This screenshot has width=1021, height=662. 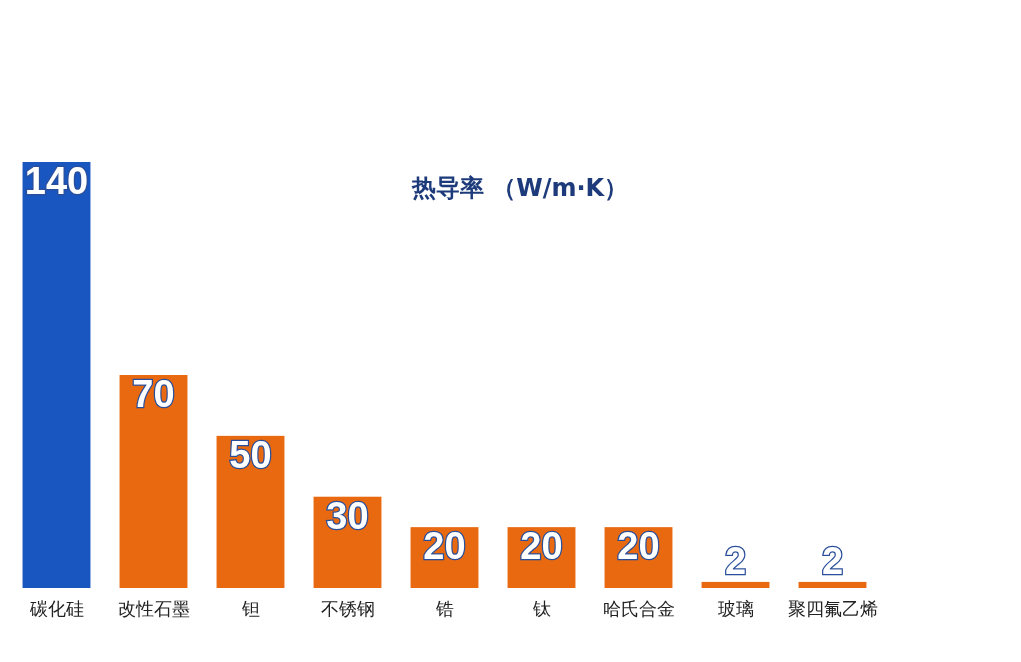 What do you see at coordinates (638, 608) in the screenshot?
I see `x-tick-label: 哈氏合金` at bounding box center [638, 608].